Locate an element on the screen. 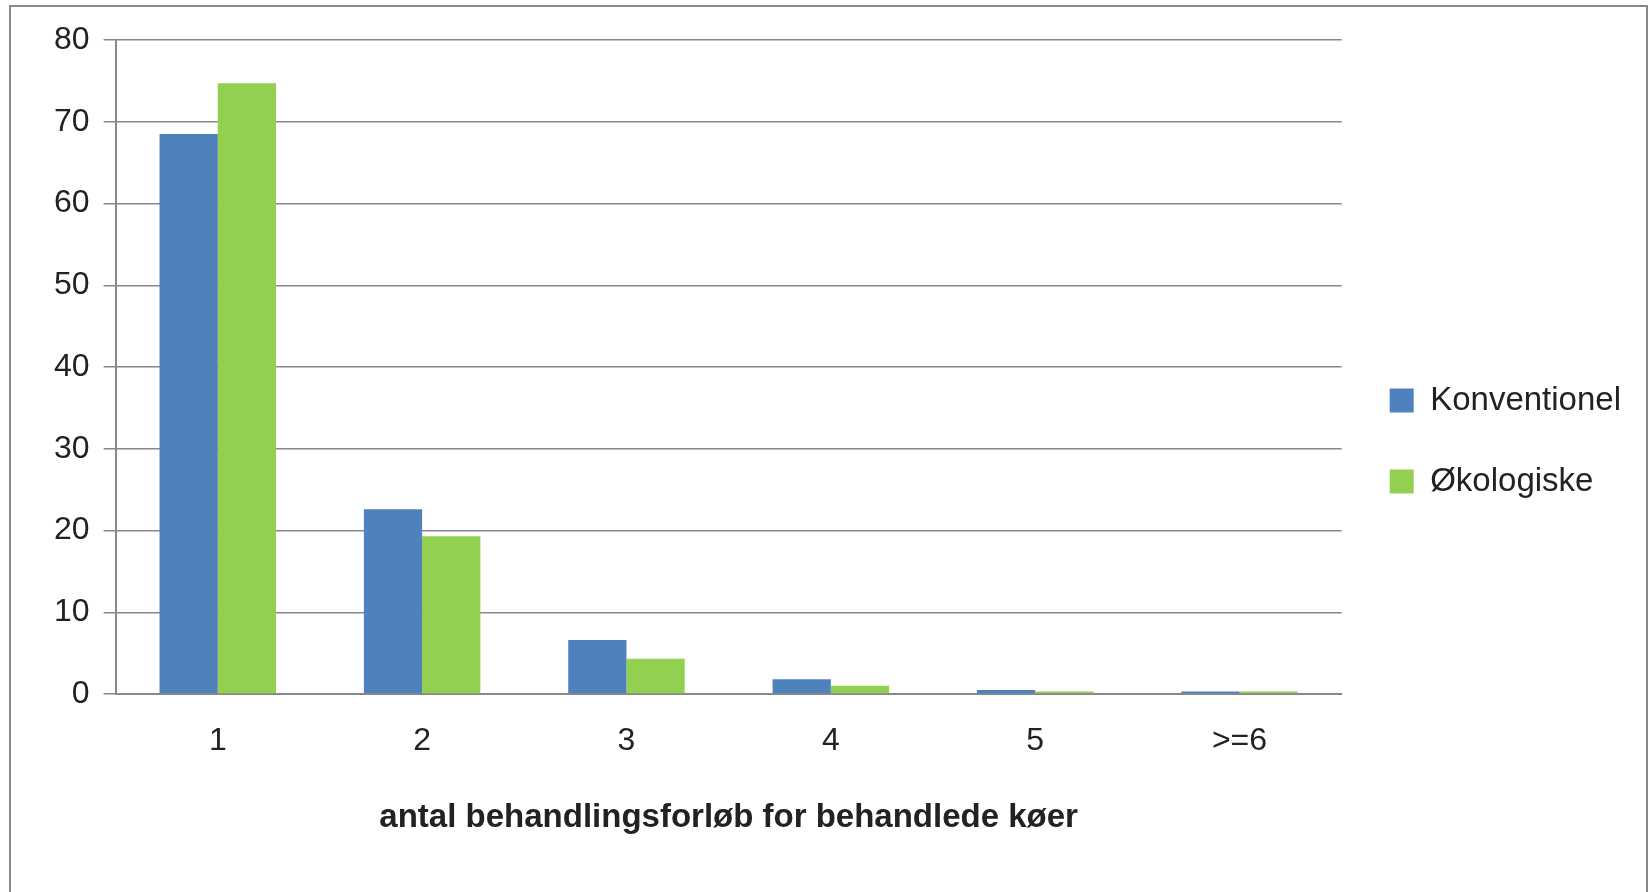 This screenshot has width=1651, height=892. x-tick-label: 4 is located at coordinates (830, 739).